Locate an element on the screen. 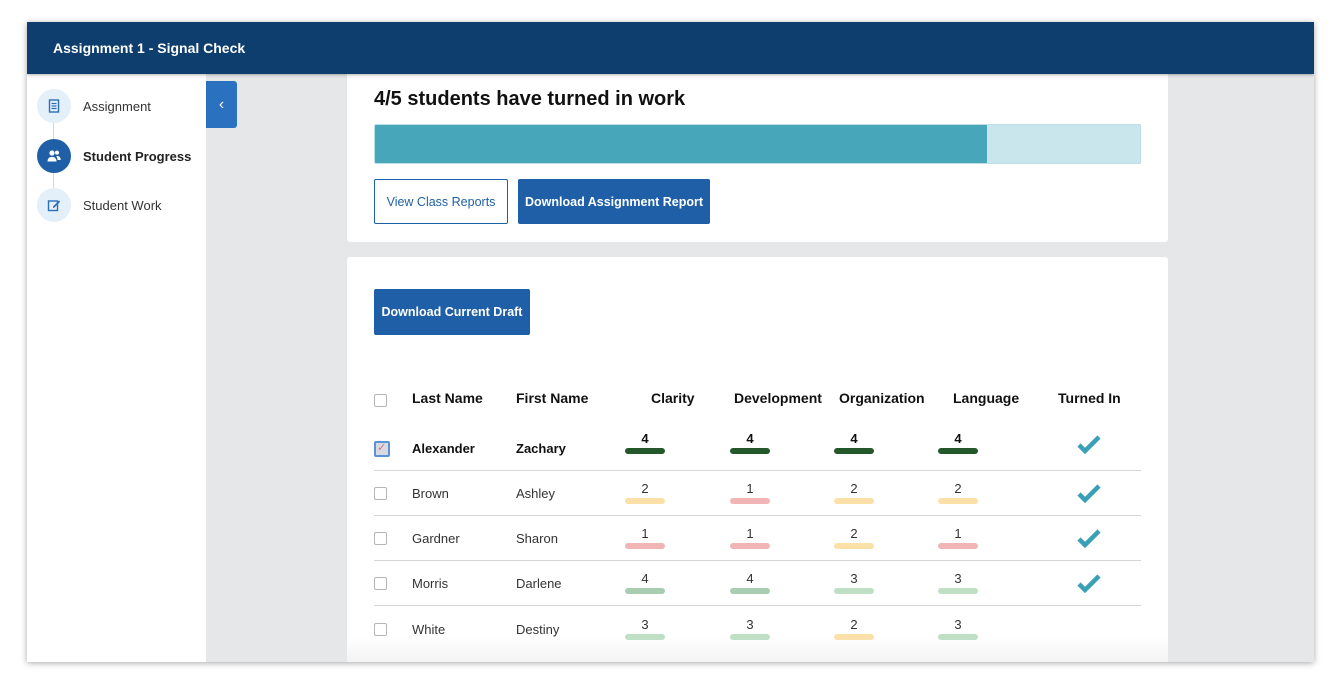 Image resolution: width=1340 pixels, height=682 pixels. first-name-cell: Darlene is located at coordinates (539, 583).